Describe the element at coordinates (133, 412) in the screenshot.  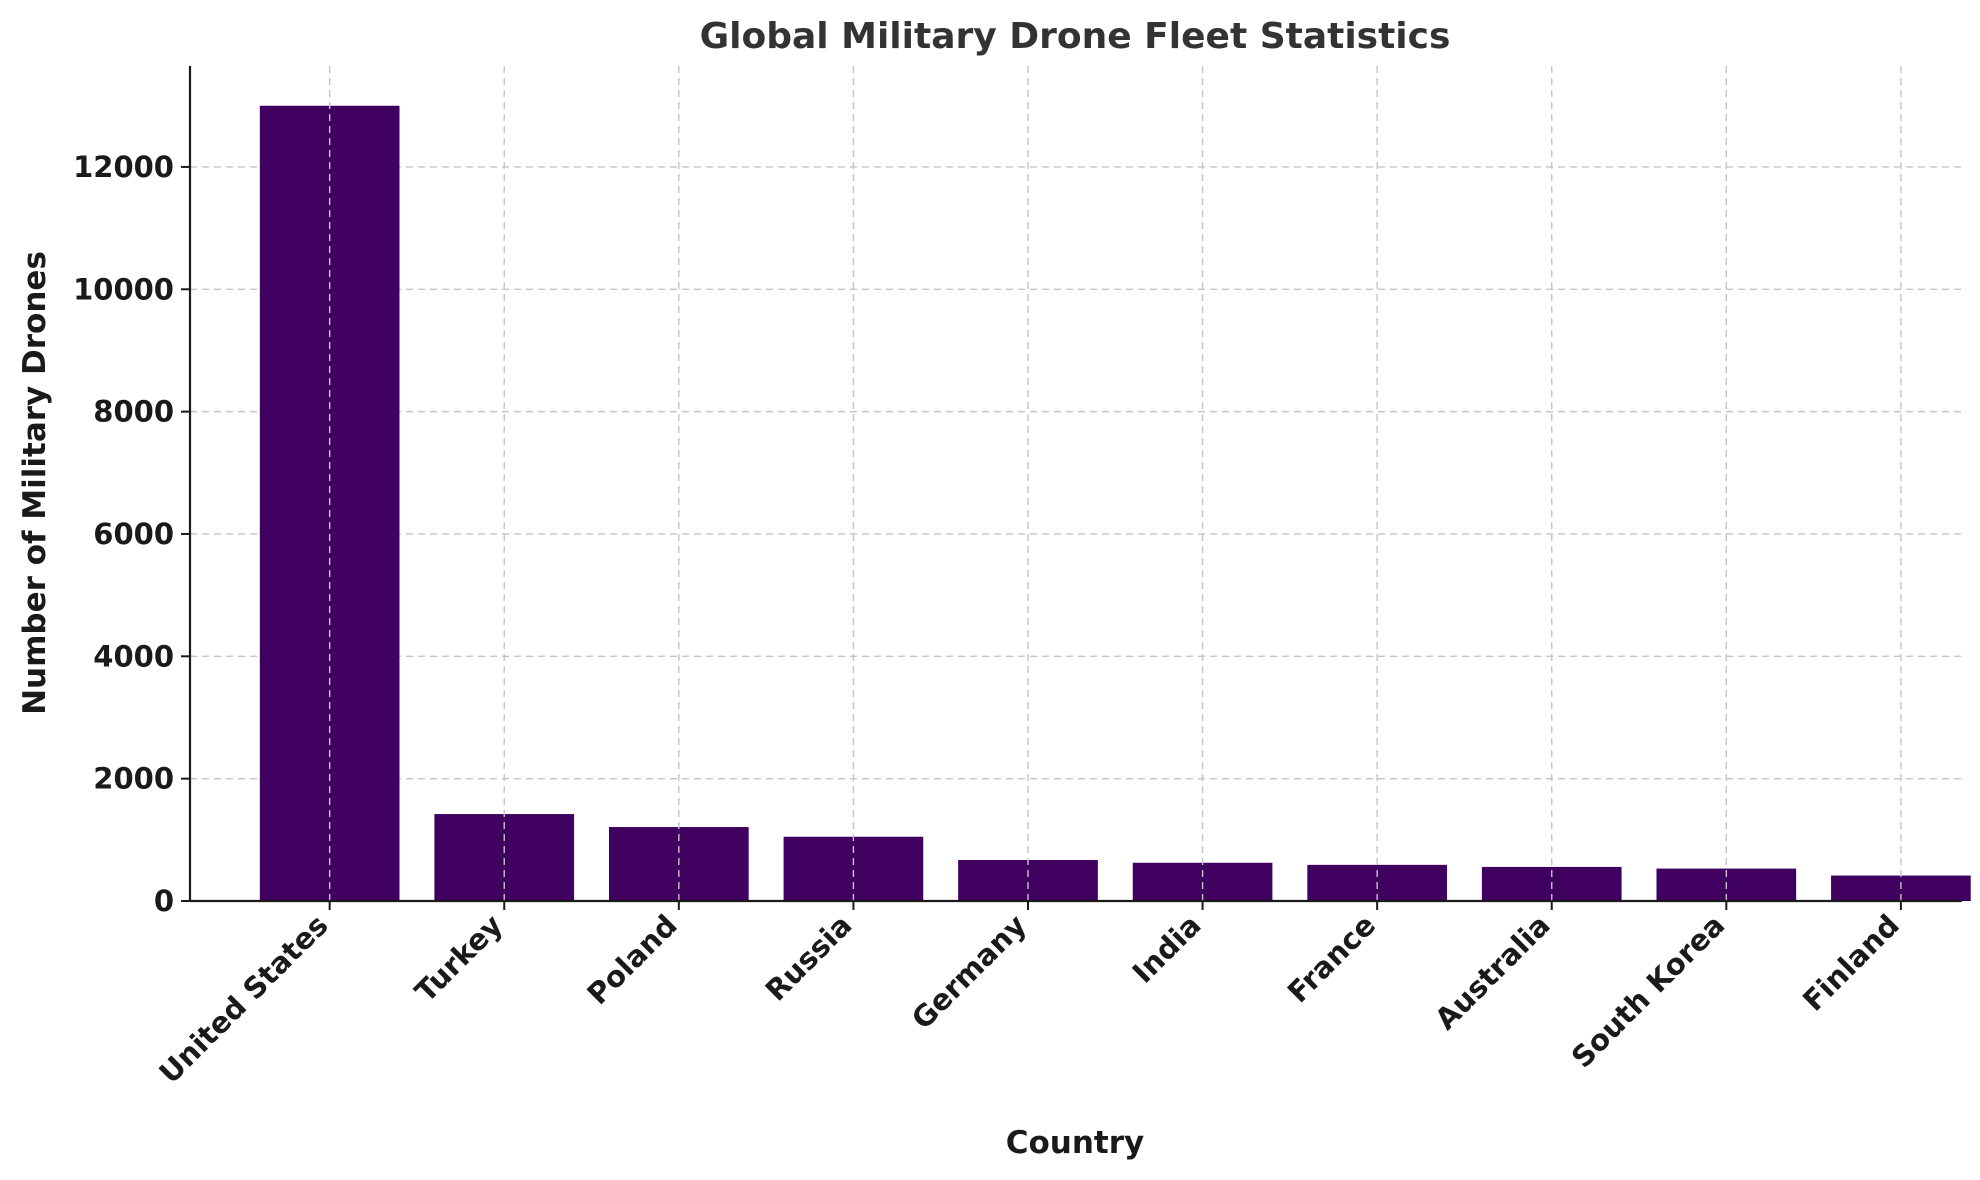
I see `y-tick-label: 8000` at that location.